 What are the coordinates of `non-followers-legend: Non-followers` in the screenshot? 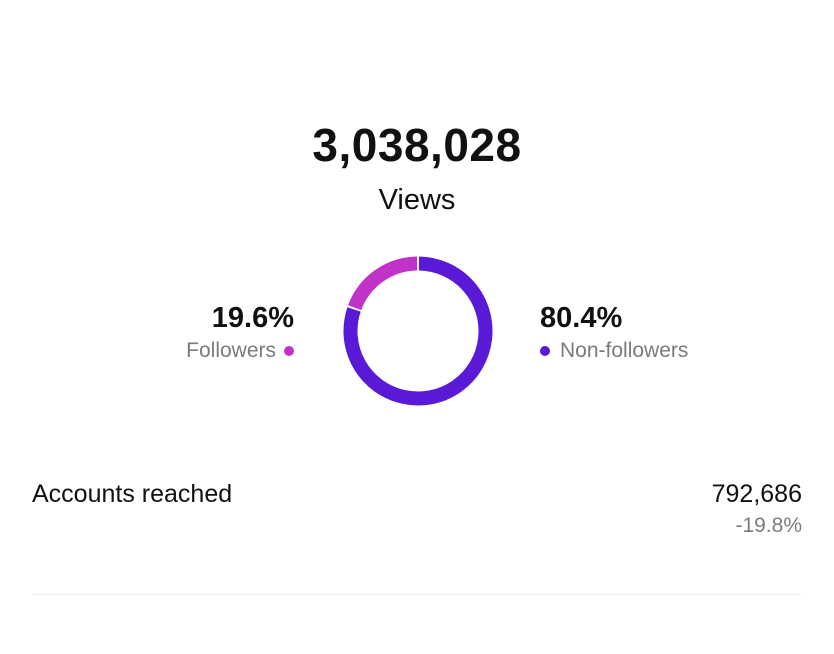 It's located at (614, 351).